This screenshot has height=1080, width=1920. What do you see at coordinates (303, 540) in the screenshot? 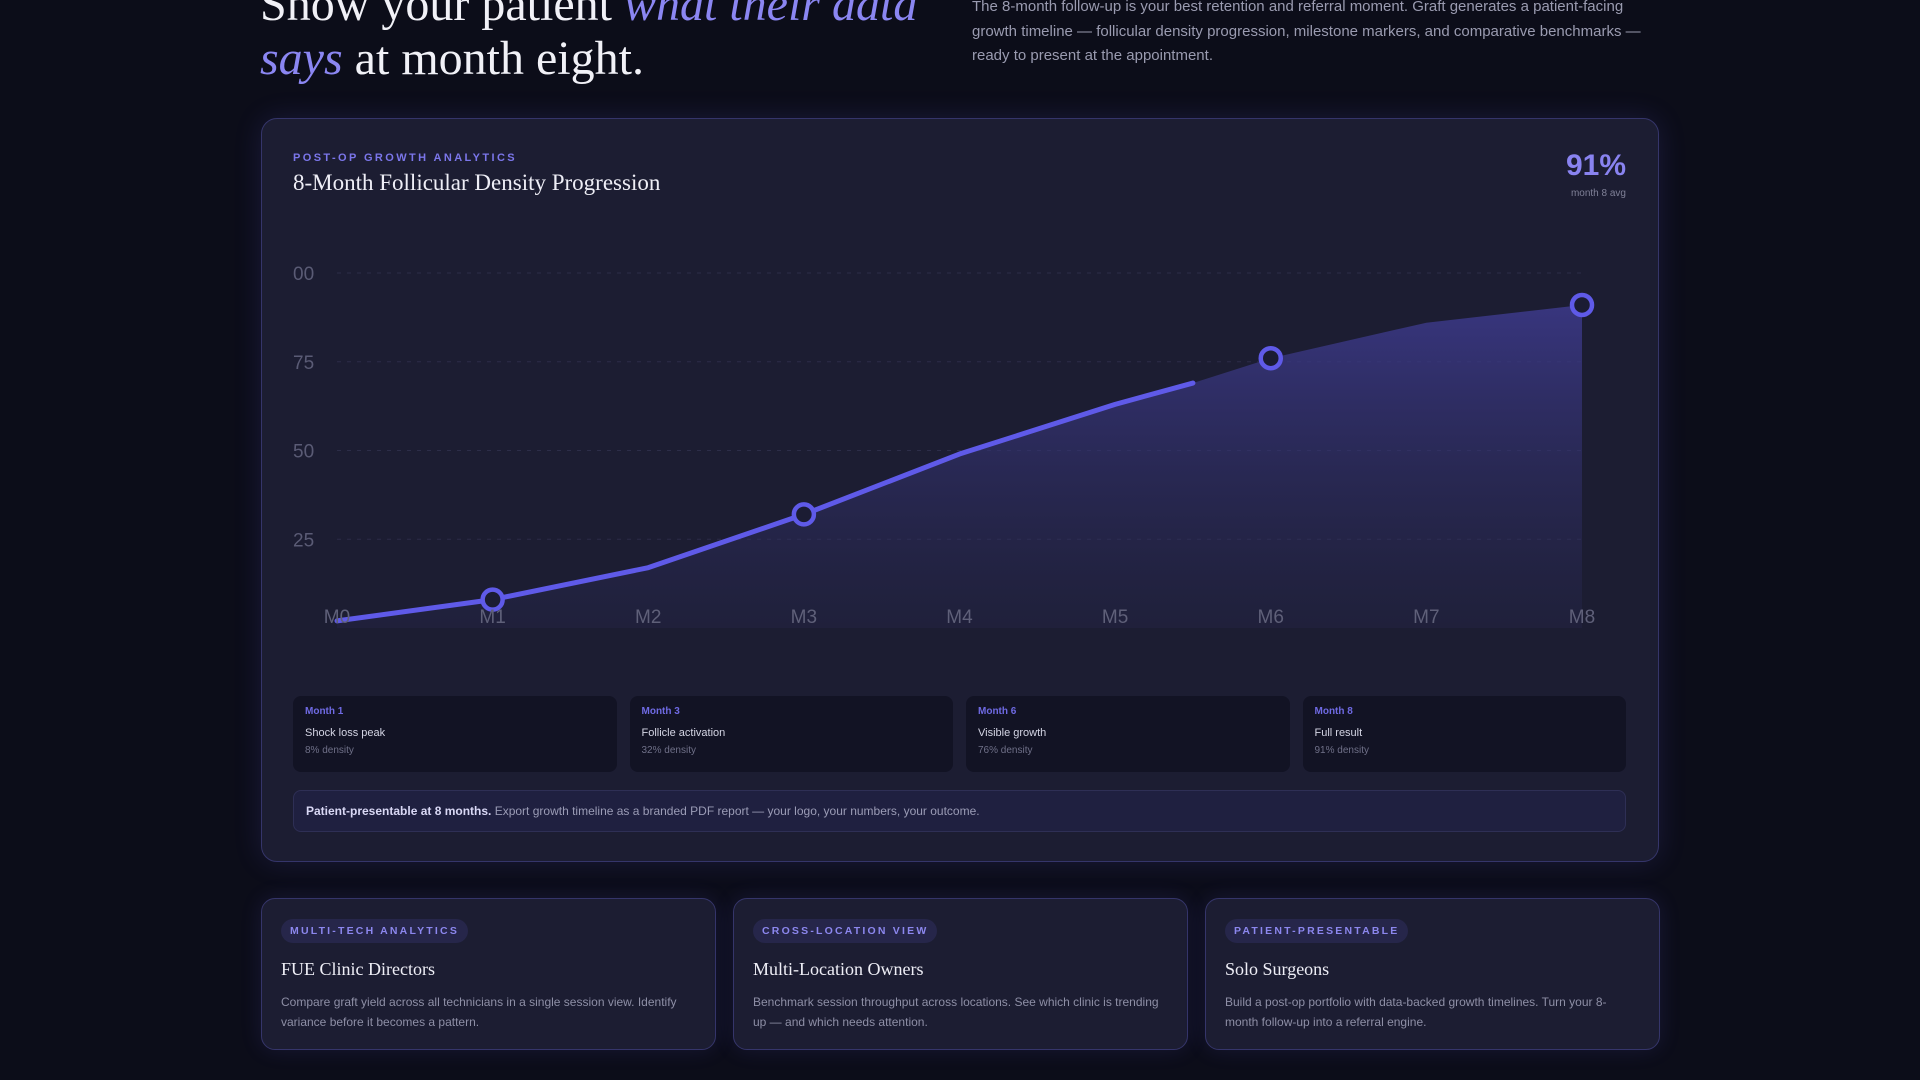
I see `y-tick-label: 25` at bounding box center [303, 540].